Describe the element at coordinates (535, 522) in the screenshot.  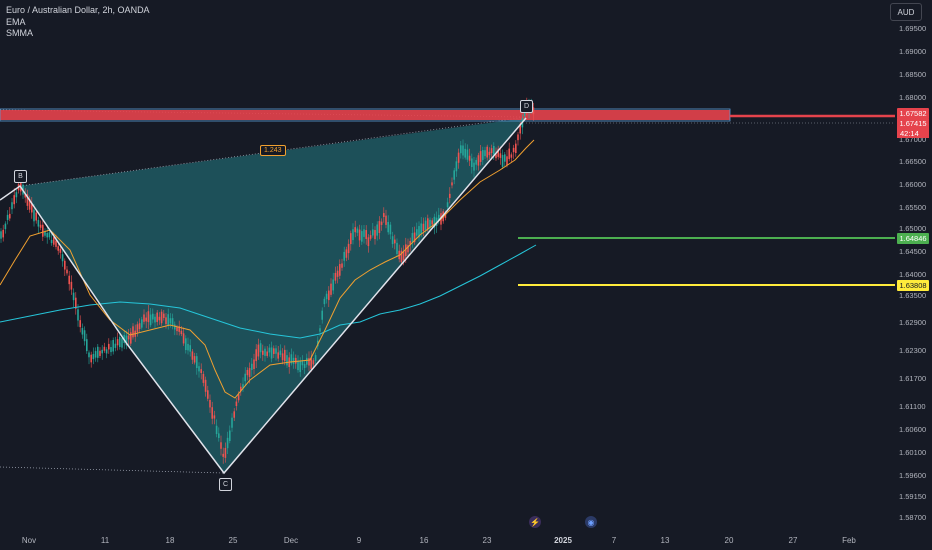
I see `lightning-icon: ⚡` at that location.